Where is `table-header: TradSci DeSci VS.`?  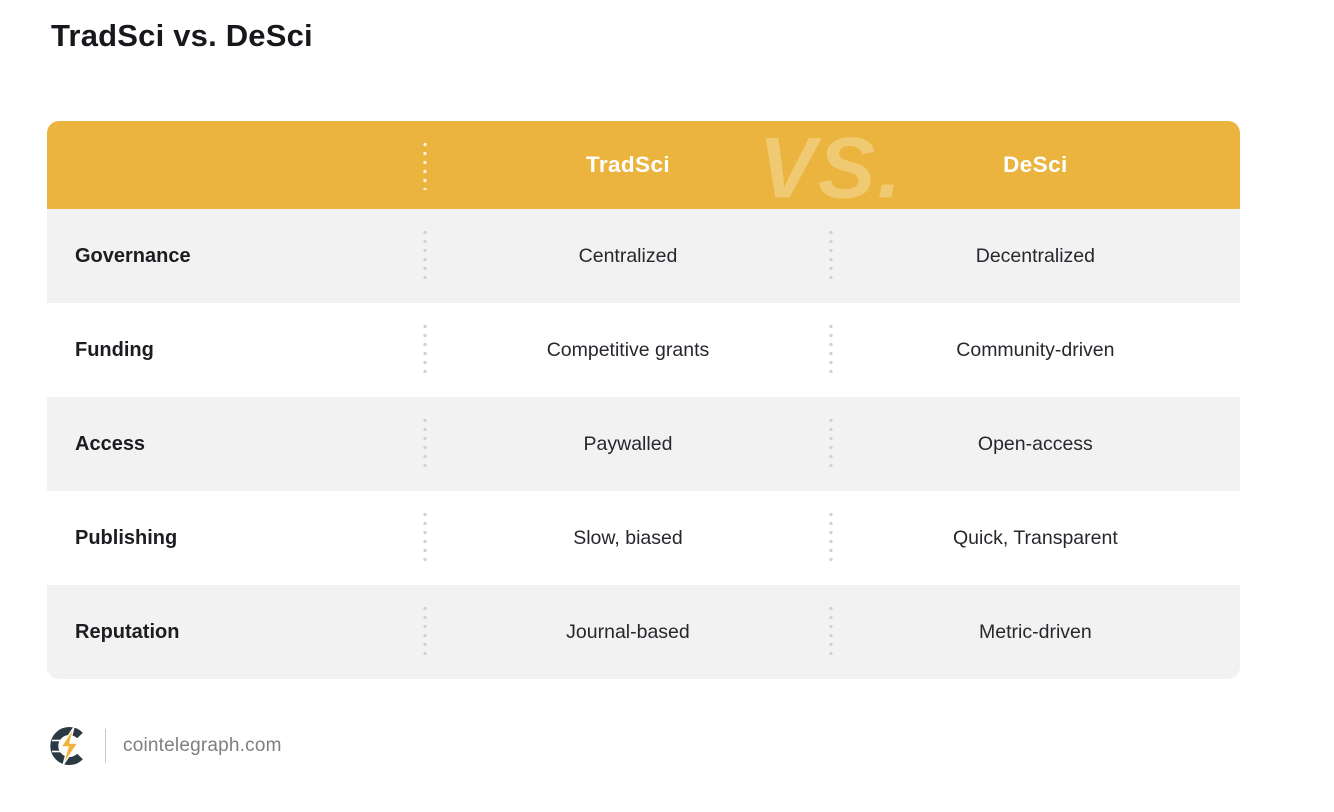
table-header: TradSci DeSci VS. is located at coordinates (643, 165).